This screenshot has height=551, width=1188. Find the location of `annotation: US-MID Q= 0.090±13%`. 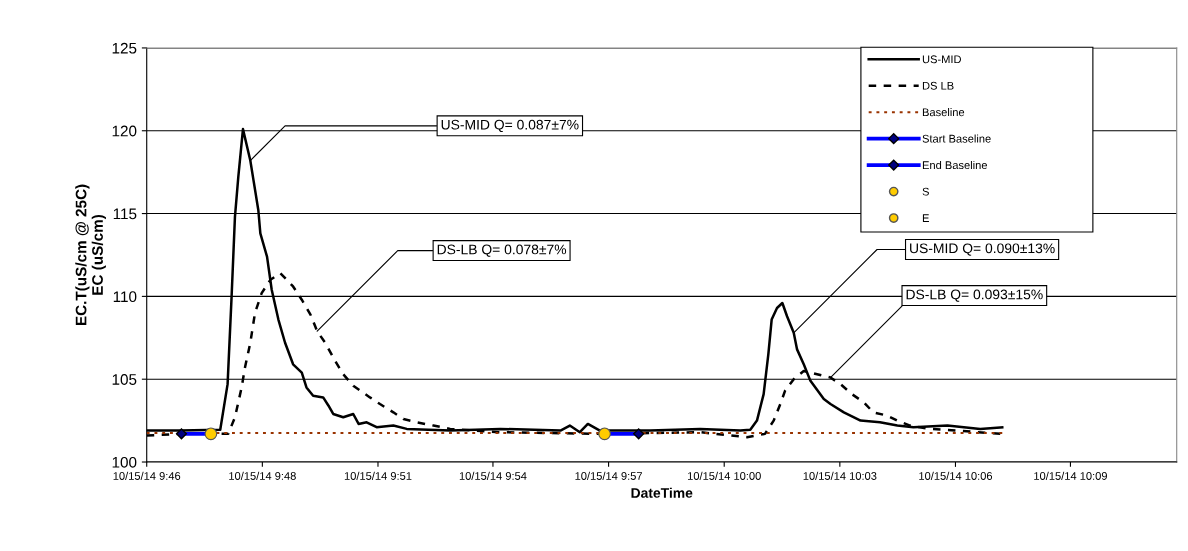

annotation: US-MID Q= 0.090±13% is located at coordinates (982, 249).